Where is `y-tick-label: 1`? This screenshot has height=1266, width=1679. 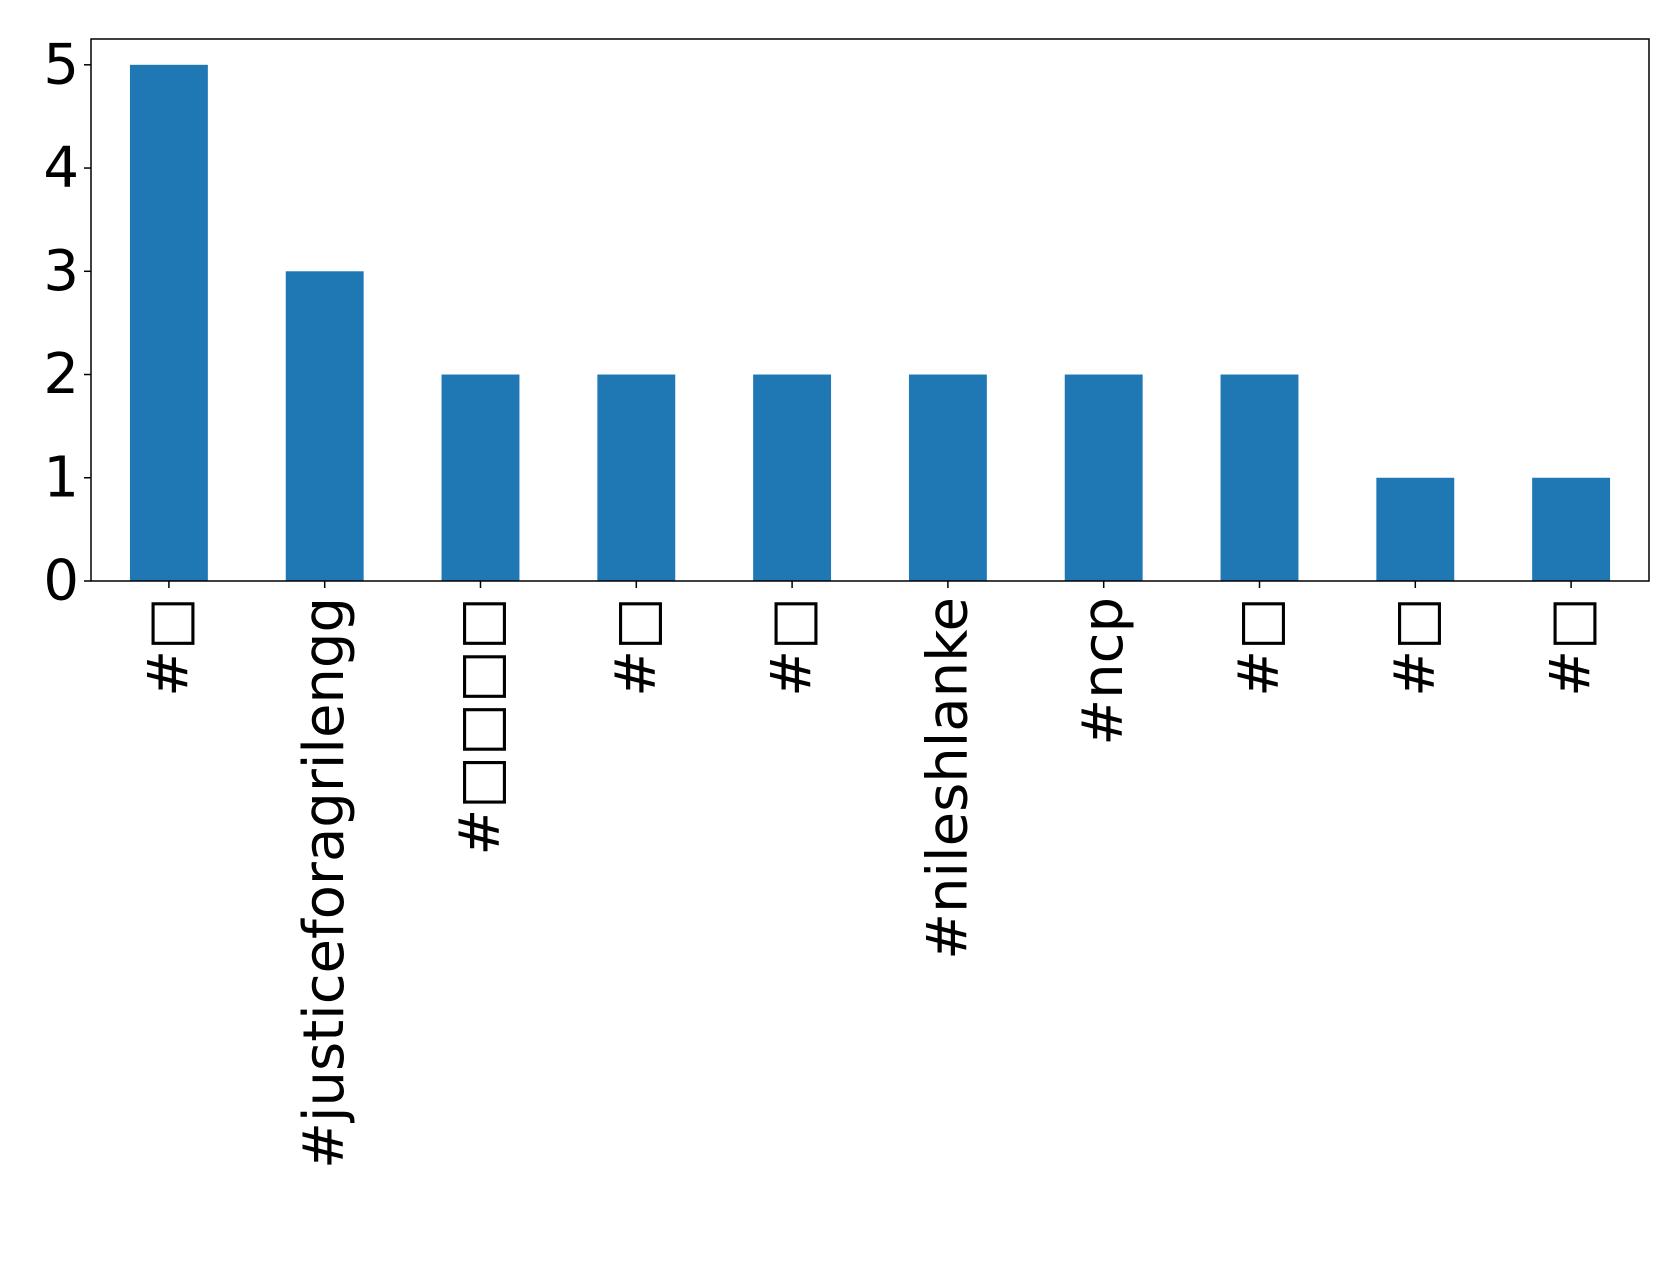
y-tick-label: 1 is located at coordinates (61, 477).